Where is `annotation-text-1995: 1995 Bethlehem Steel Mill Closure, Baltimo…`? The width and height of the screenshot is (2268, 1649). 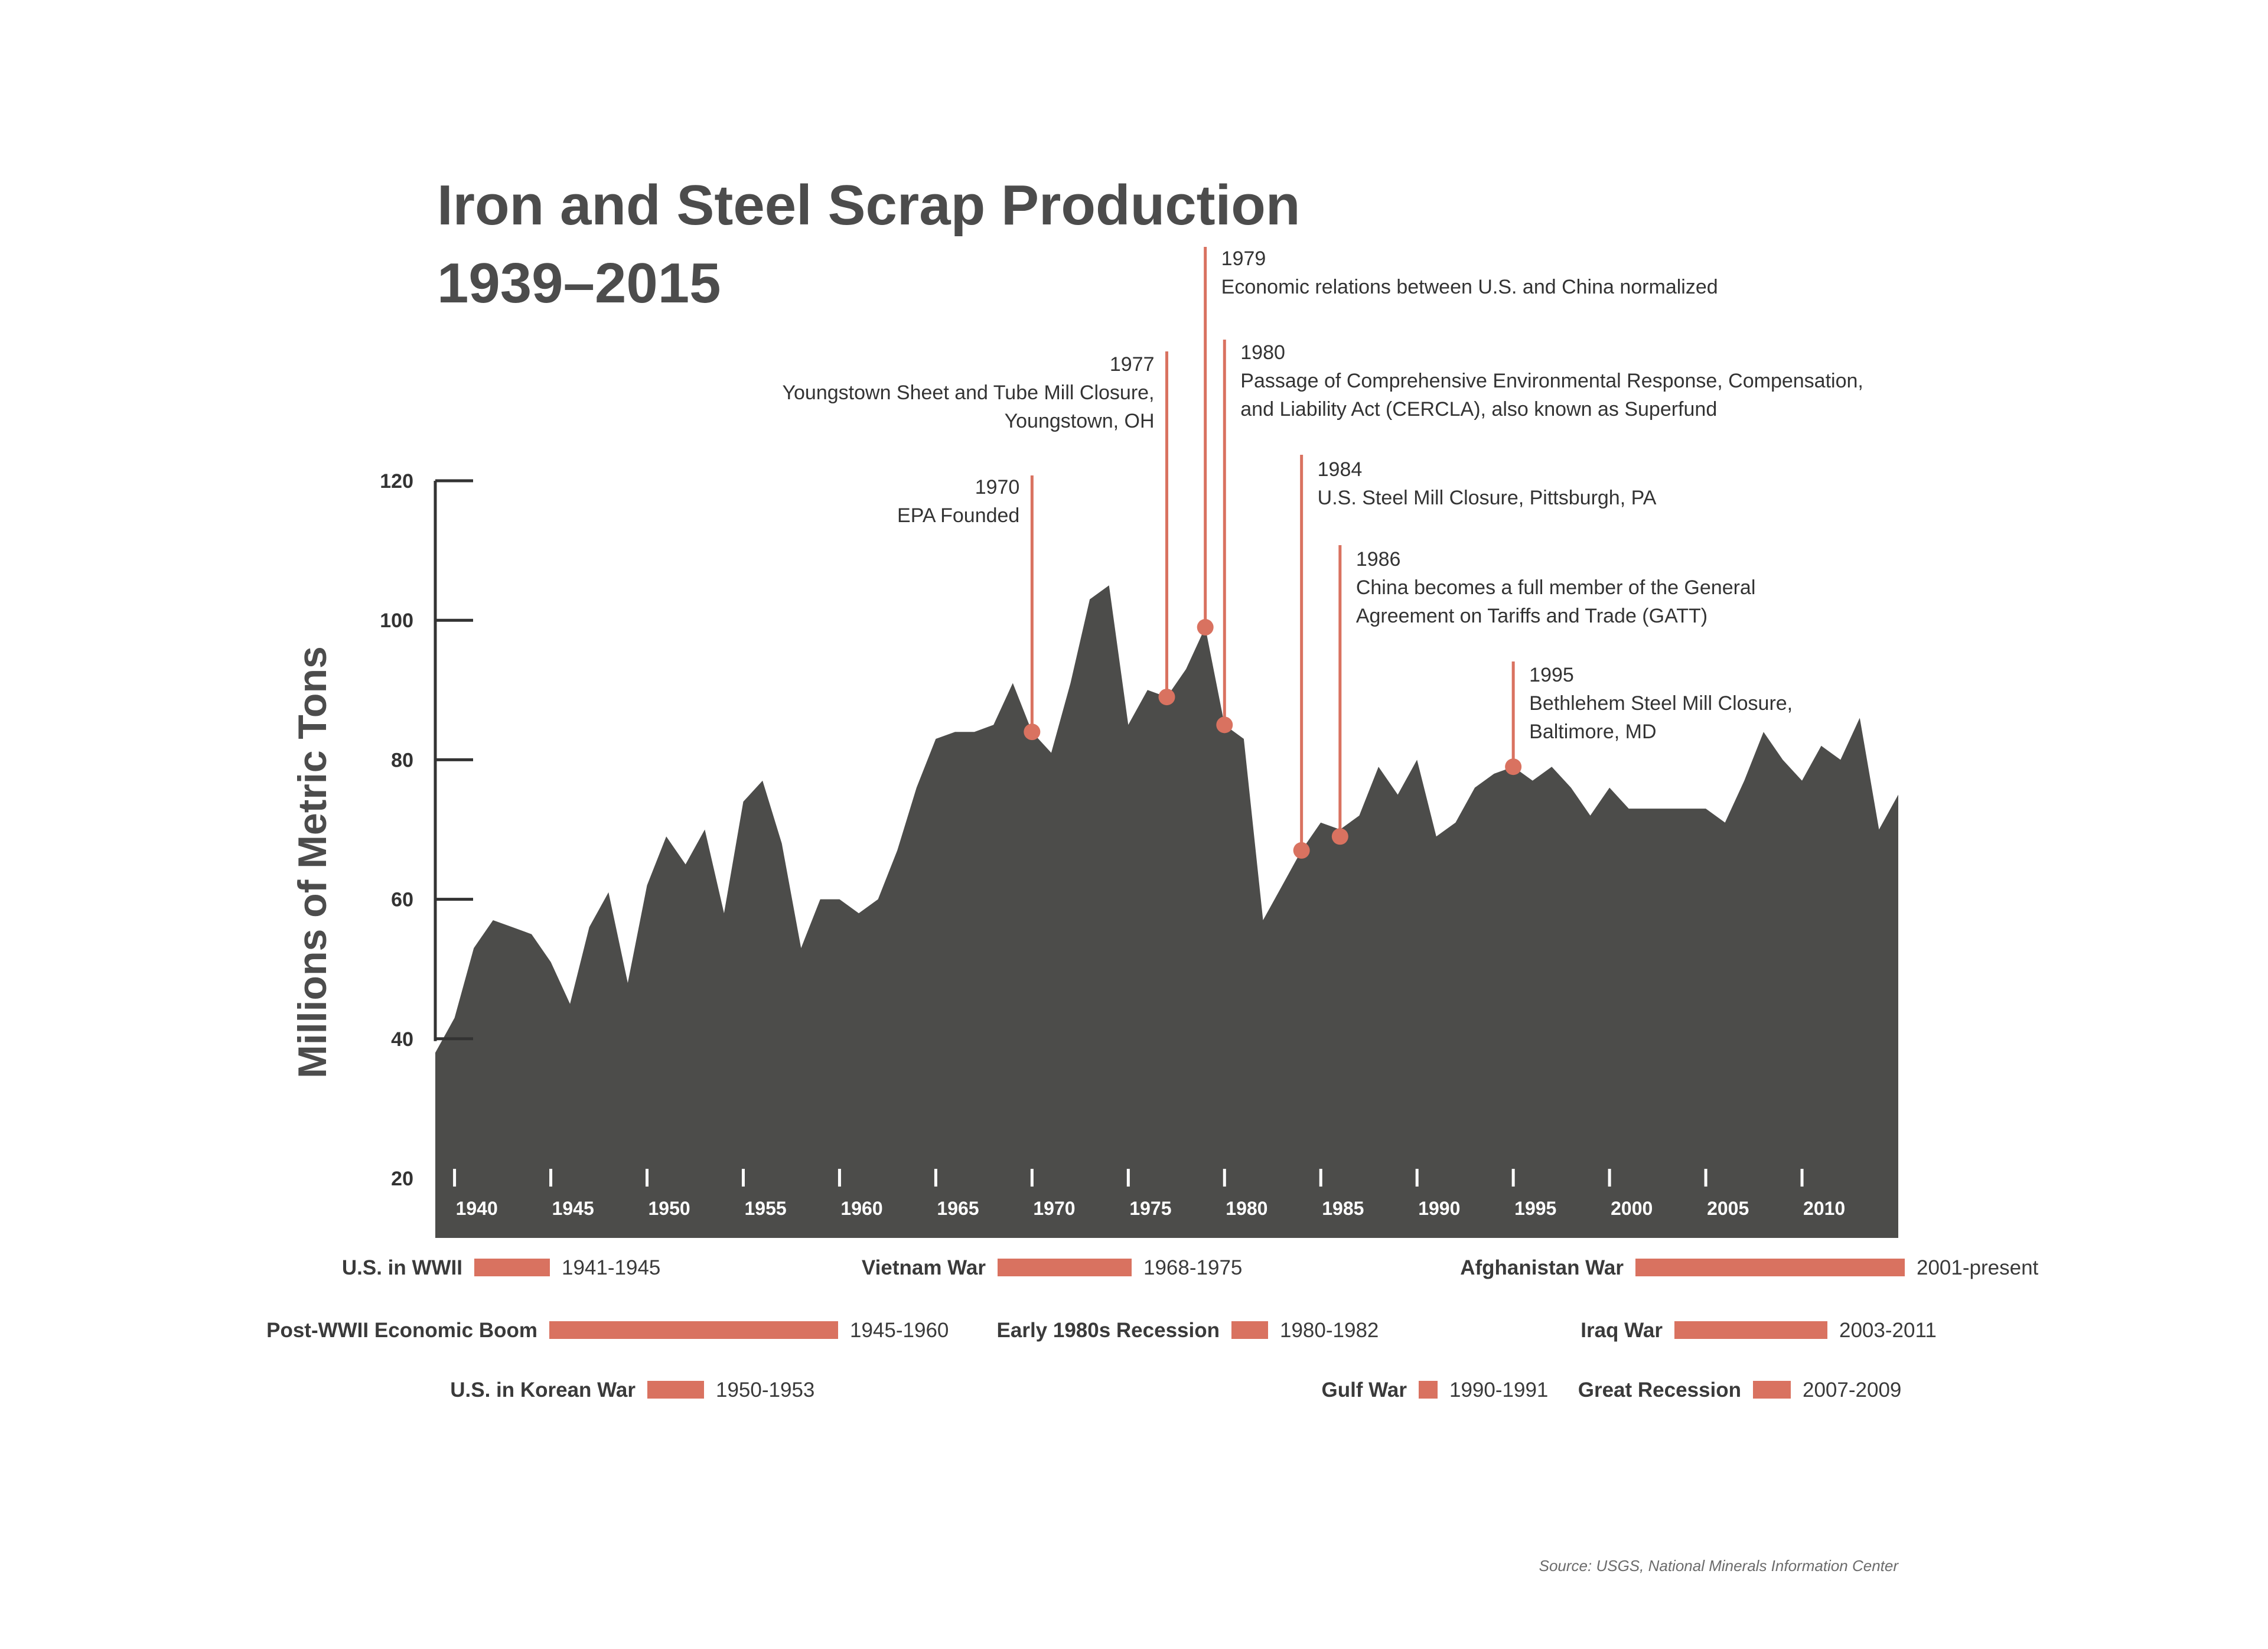
annotation-text-1995: 1995 Bethlehem Steel Mill Closure, Baltimo… is located at coordinates (1661, 703).